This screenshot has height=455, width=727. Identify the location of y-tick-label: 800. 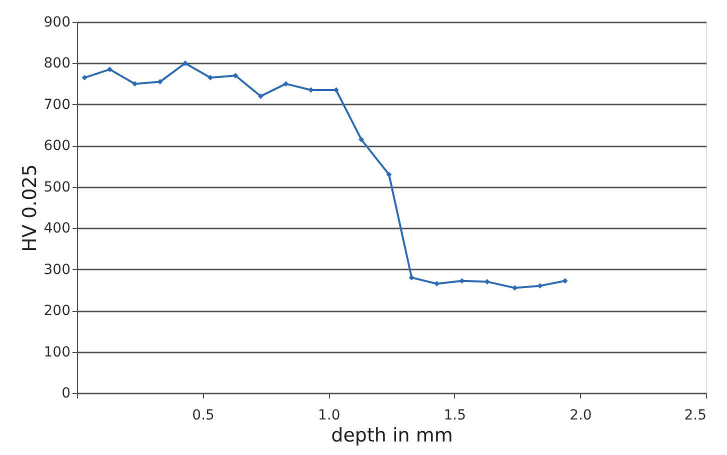
(57, 64).